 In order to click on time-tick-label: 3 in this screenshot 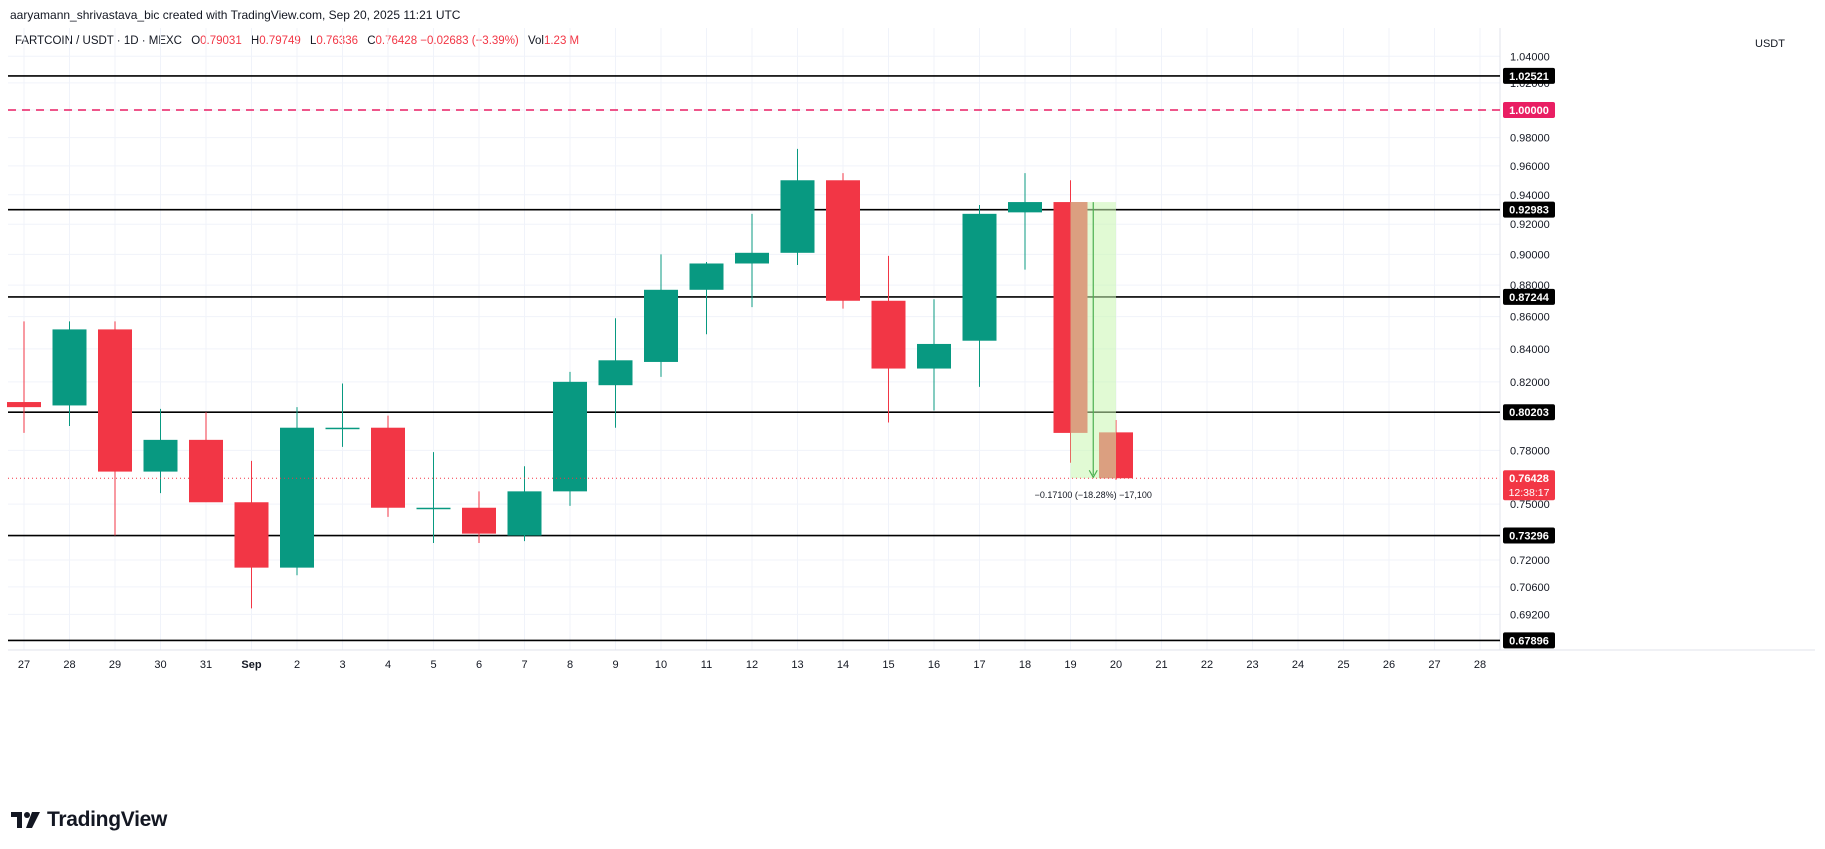, I will do `click(342, 665)`.